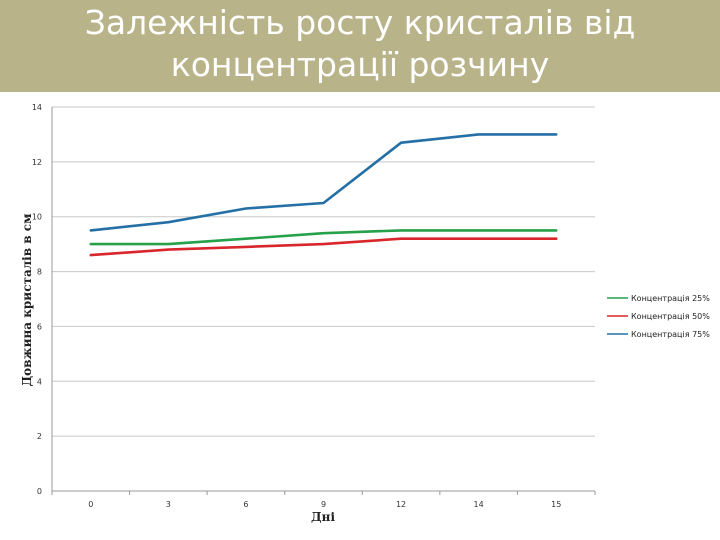 Image resolution: width=720 pixels, height=540 pixels. I want to click on x-tick-label: 3, so click(168, 504).